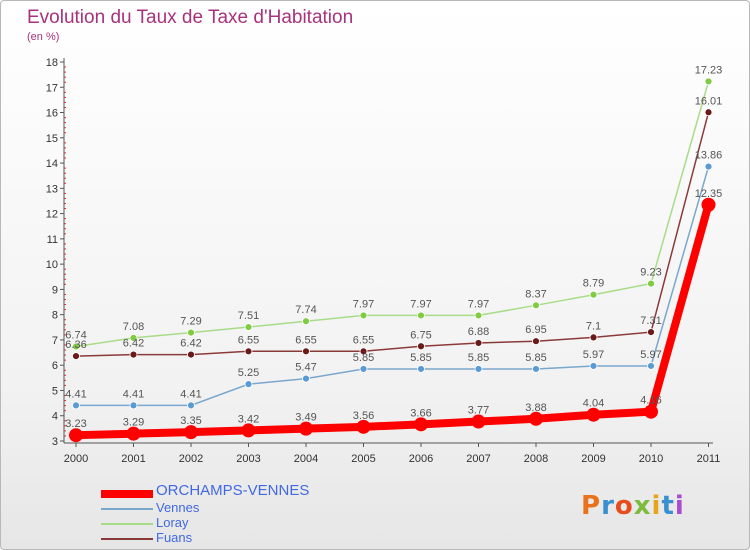 This screenshot has height=550, width=750. I want to click on data-label-fuans: 6.36, so click(75, 345).